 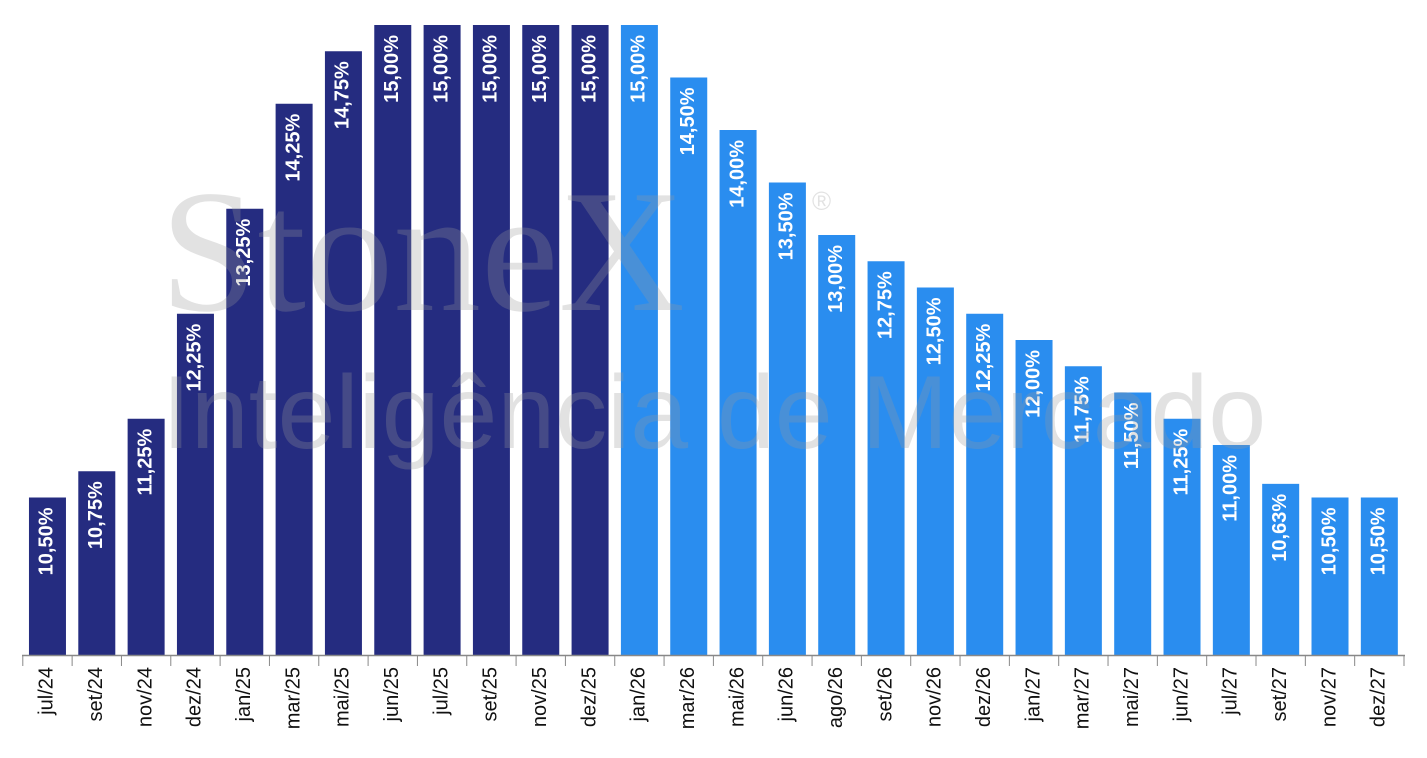 I want to click on x-tick-label: nov/27, so click(x=1329, y=697).